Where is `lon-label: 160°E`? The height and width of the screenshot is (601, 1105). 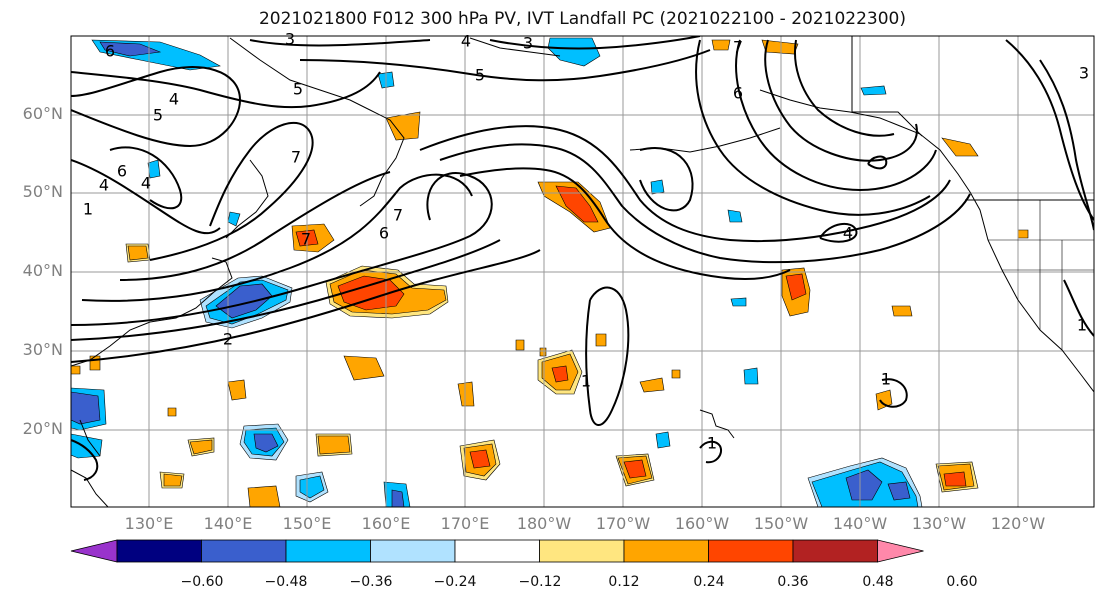 lon-label: 160°E is located at coordinates (386, 523).